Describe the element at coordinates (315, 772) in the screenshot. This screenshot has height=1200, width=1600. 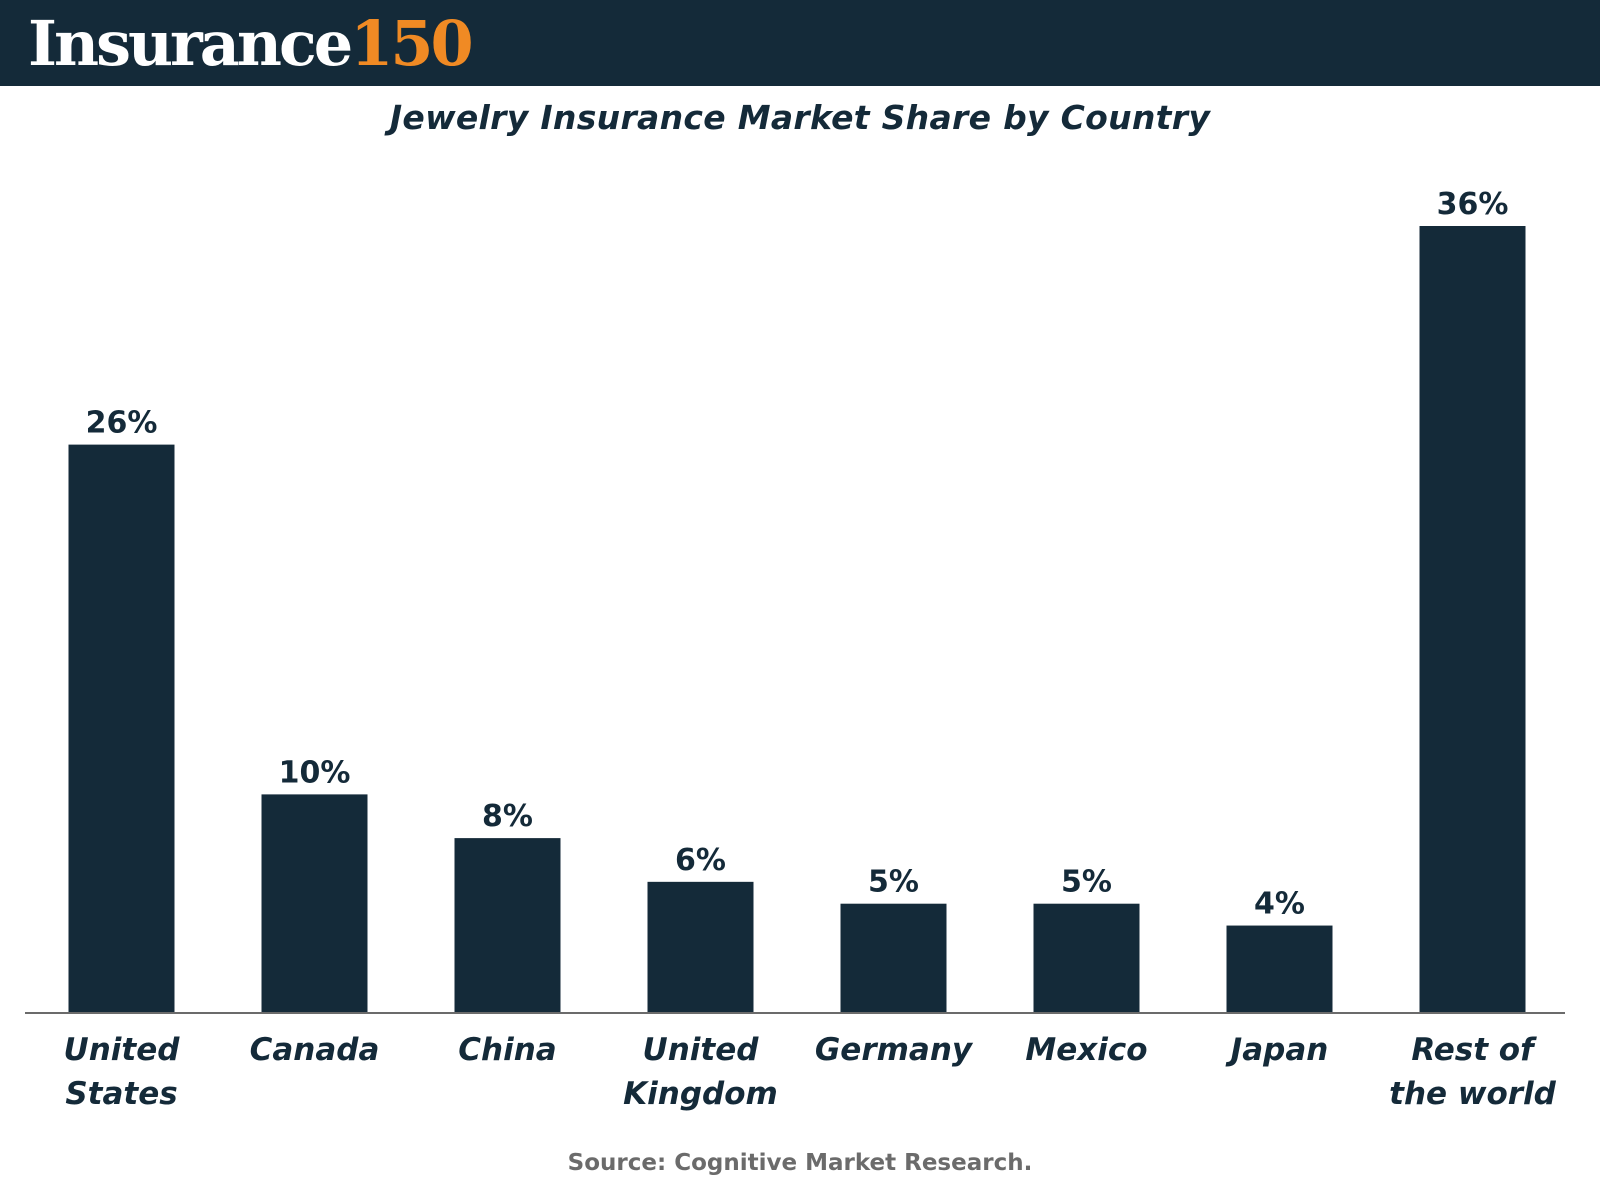
I see `bar-value-label: 10%` at that location.